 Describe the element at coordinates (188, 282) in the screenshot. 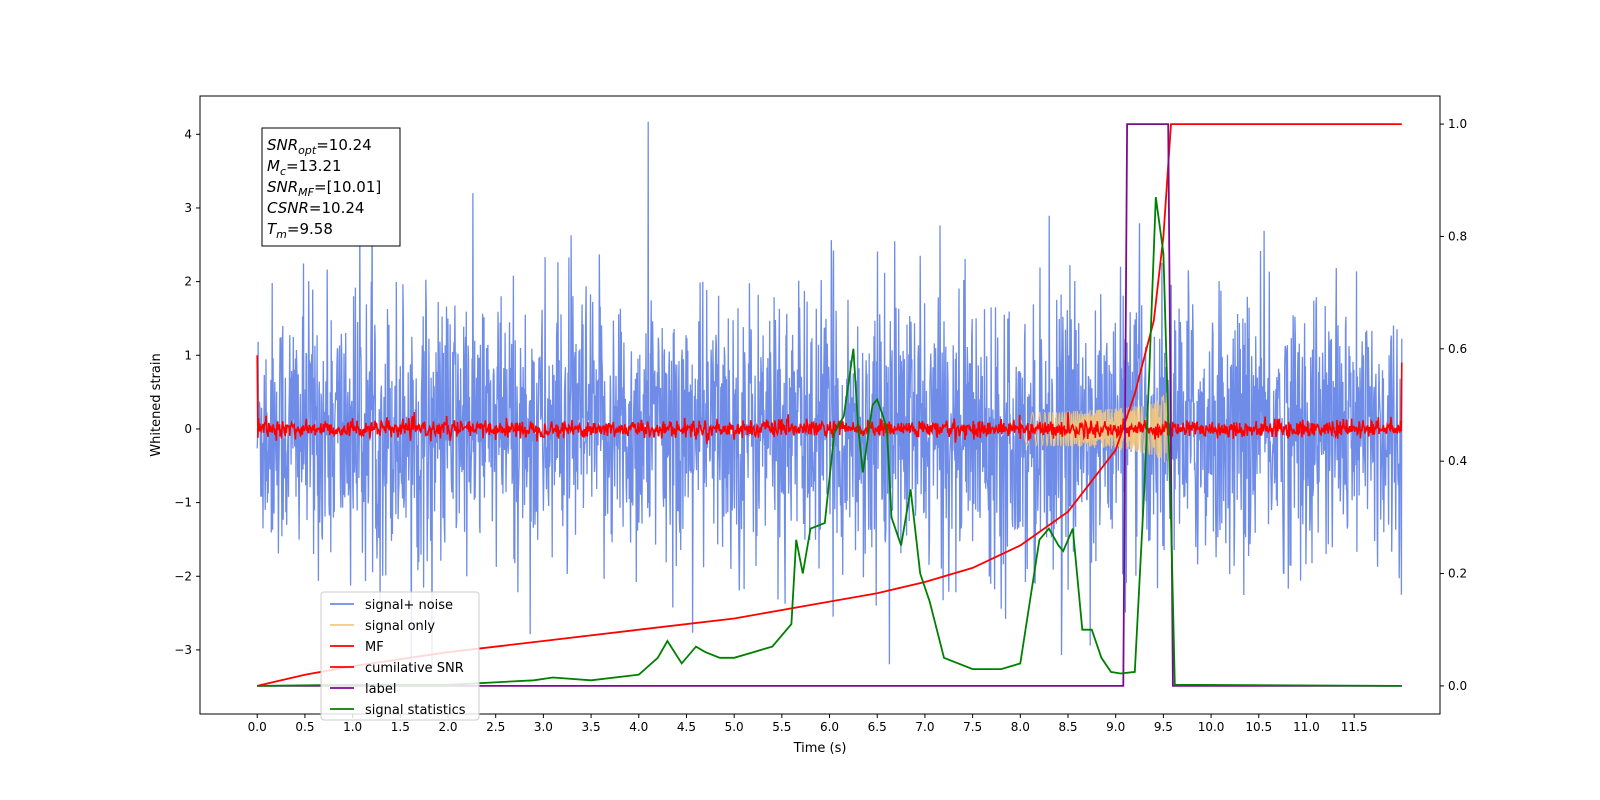

I see `y-tick-label: 2` at that location.